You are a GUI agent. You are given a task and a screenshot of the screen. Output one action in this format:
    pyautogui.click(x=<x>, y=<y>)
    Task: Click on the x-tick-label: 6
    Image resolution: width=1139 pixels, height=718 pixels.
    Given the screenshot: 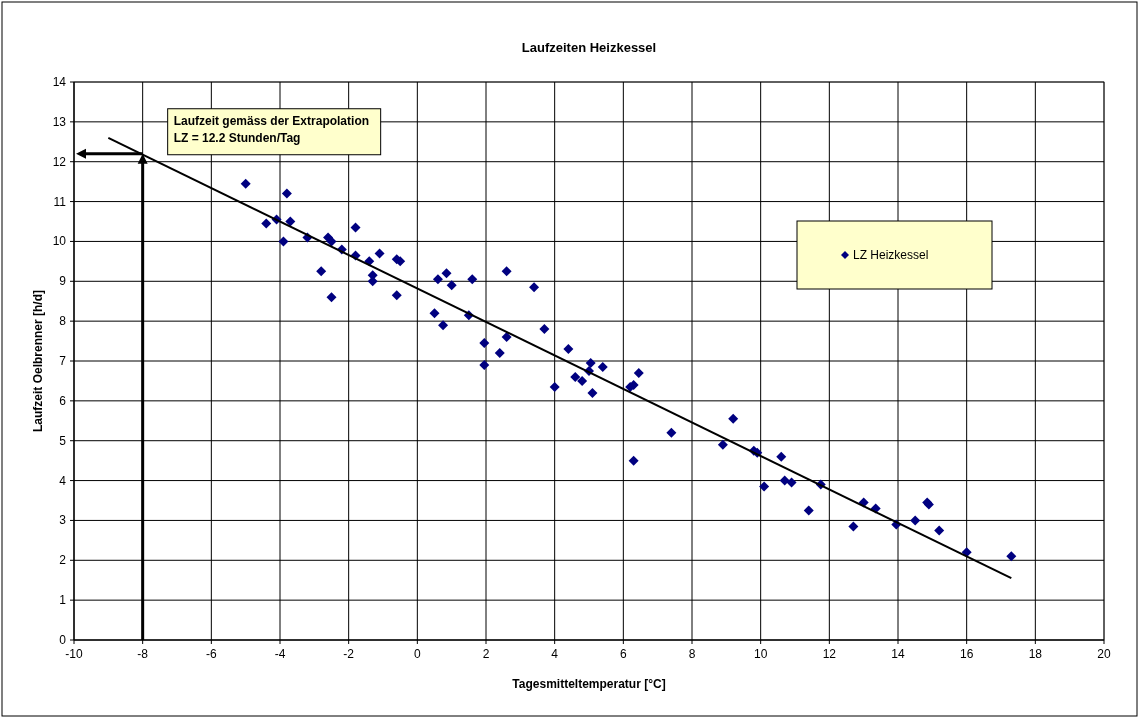 What is the action you would take?
    pyautogui.click(x=623, y=654)
    